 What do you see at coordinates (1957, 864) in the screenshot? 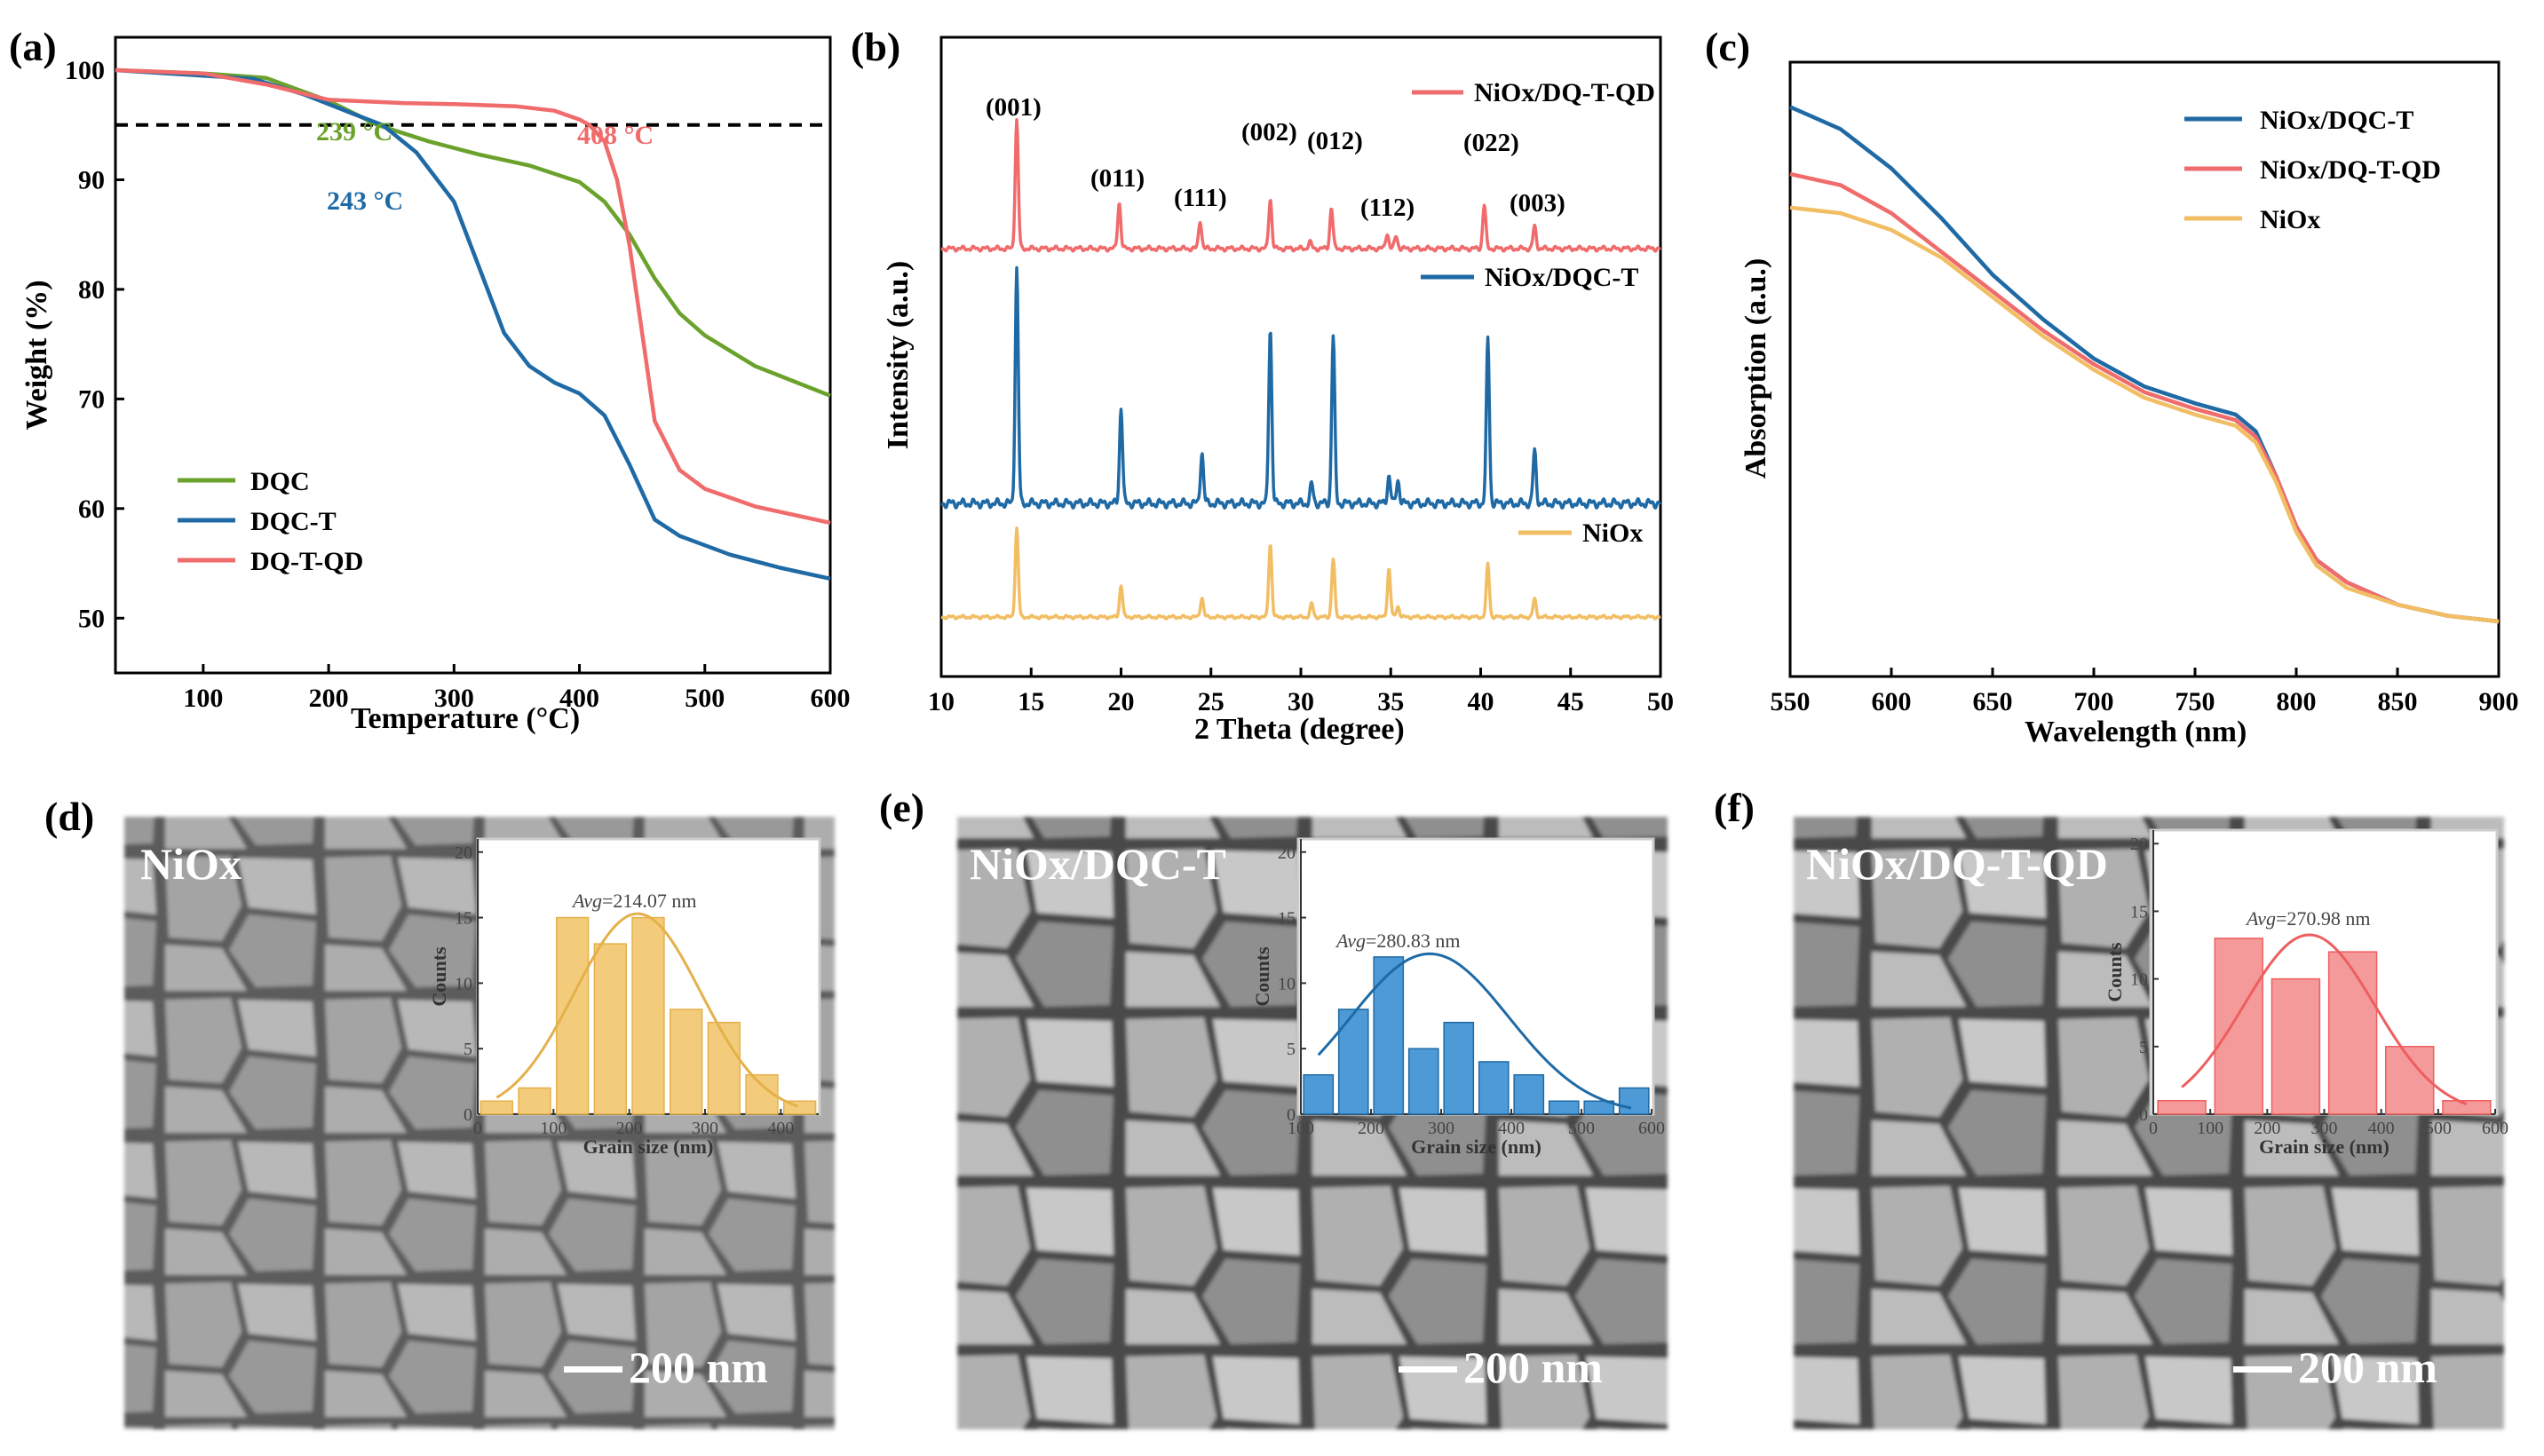
I see `sample-label-niox-dq-t-qd: NiOx/DQ-T-QD` at bounding box center [1957, 864].